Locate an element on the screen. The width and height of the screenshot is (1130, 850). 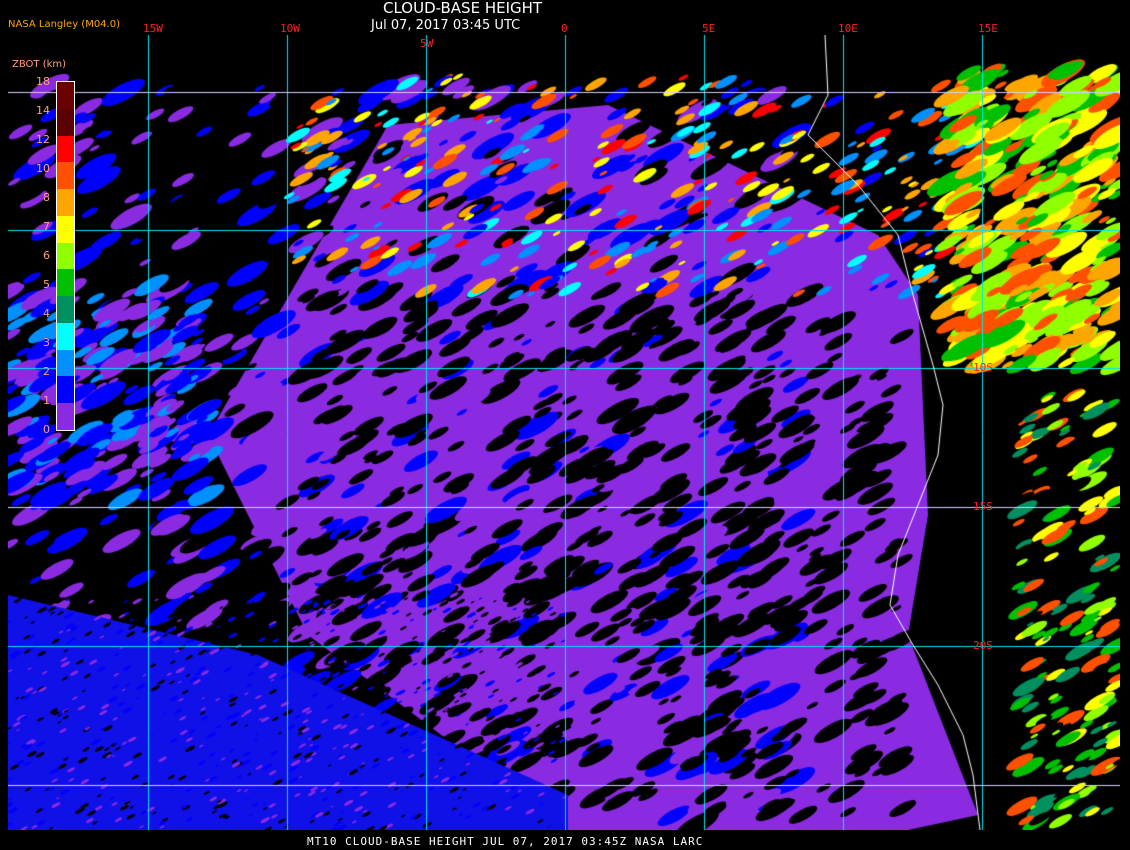
legend-tick-label: 12 is located at coordinates (43, 139).